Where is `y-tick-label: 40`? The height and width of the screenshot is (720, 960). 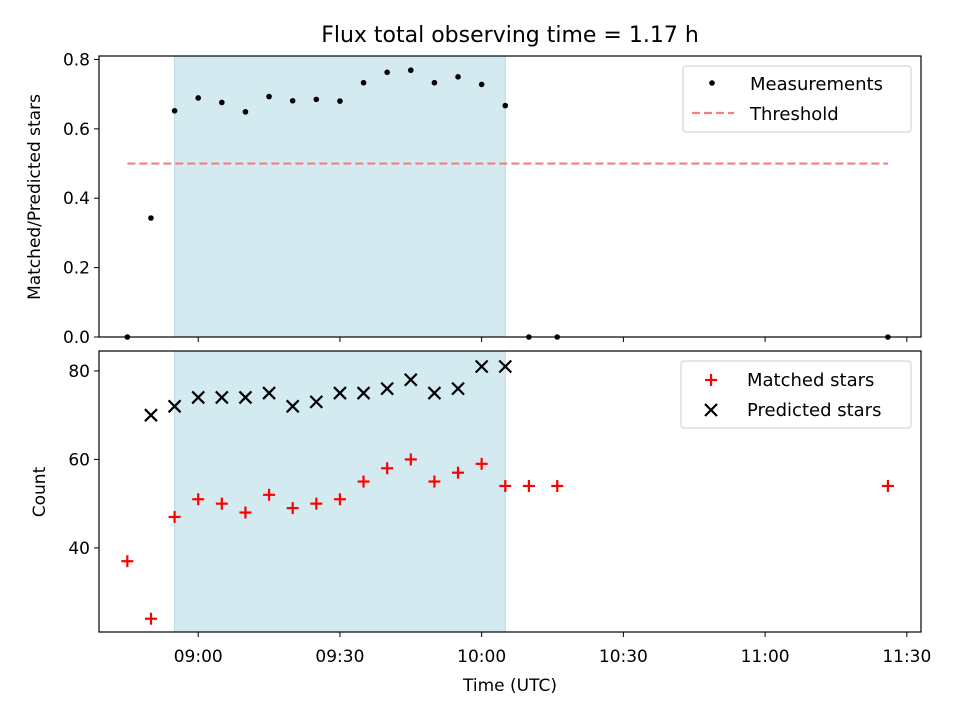 y-tick-label: 40 is located at coordinates (79, 549).